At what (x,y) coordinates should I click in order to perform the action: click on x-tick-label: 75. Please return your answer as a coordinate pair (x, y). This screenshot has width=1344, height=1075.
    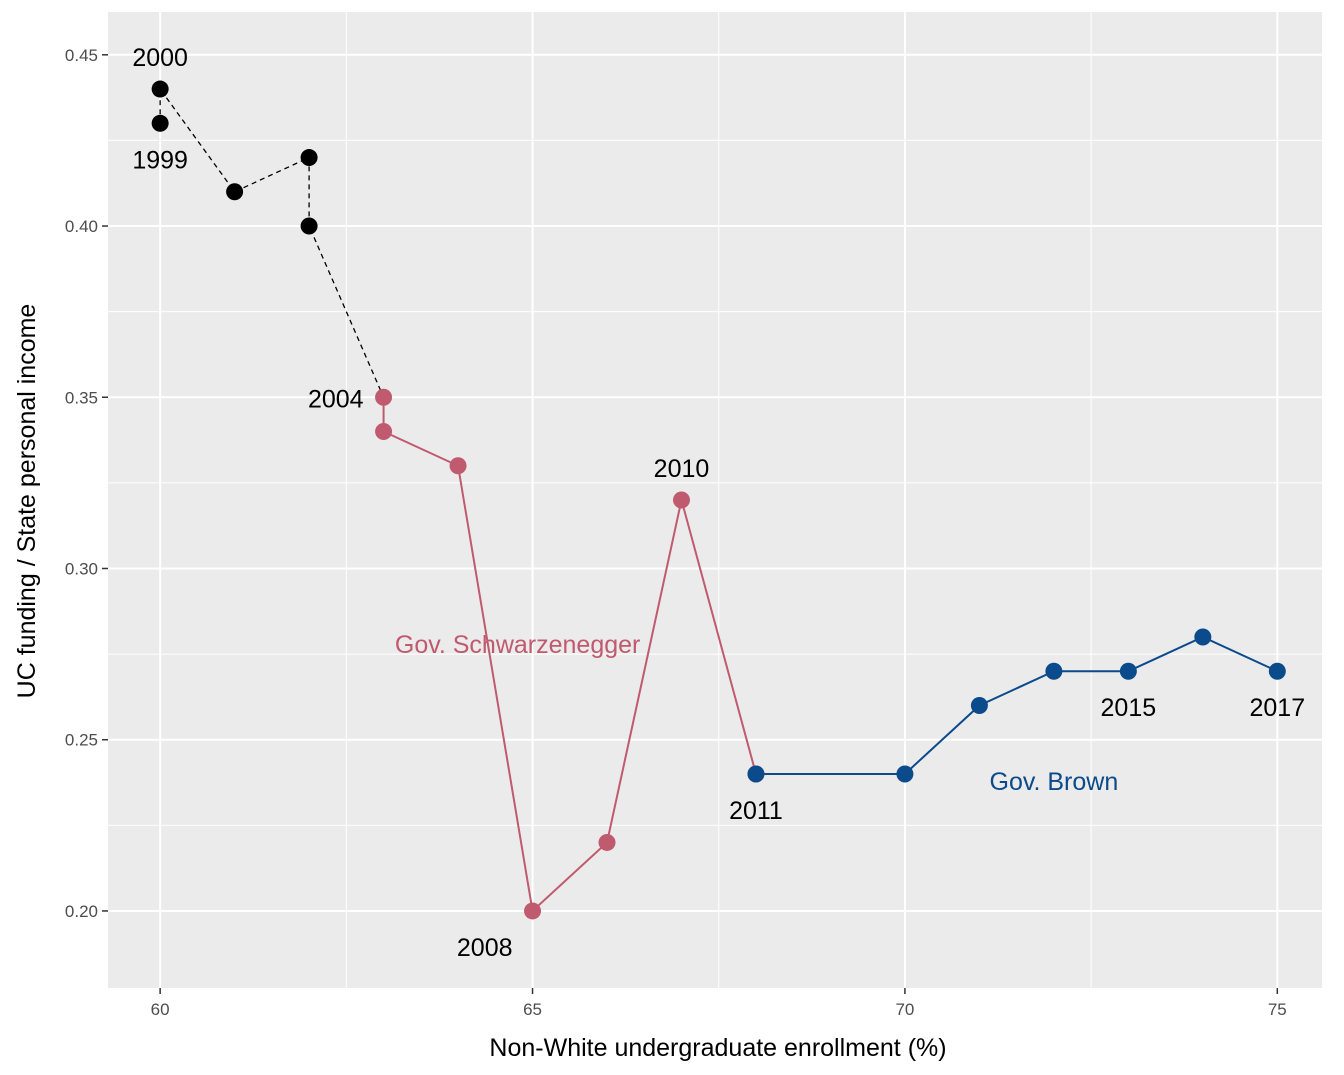
    Looking at the image, I should click on (1277, 1009).